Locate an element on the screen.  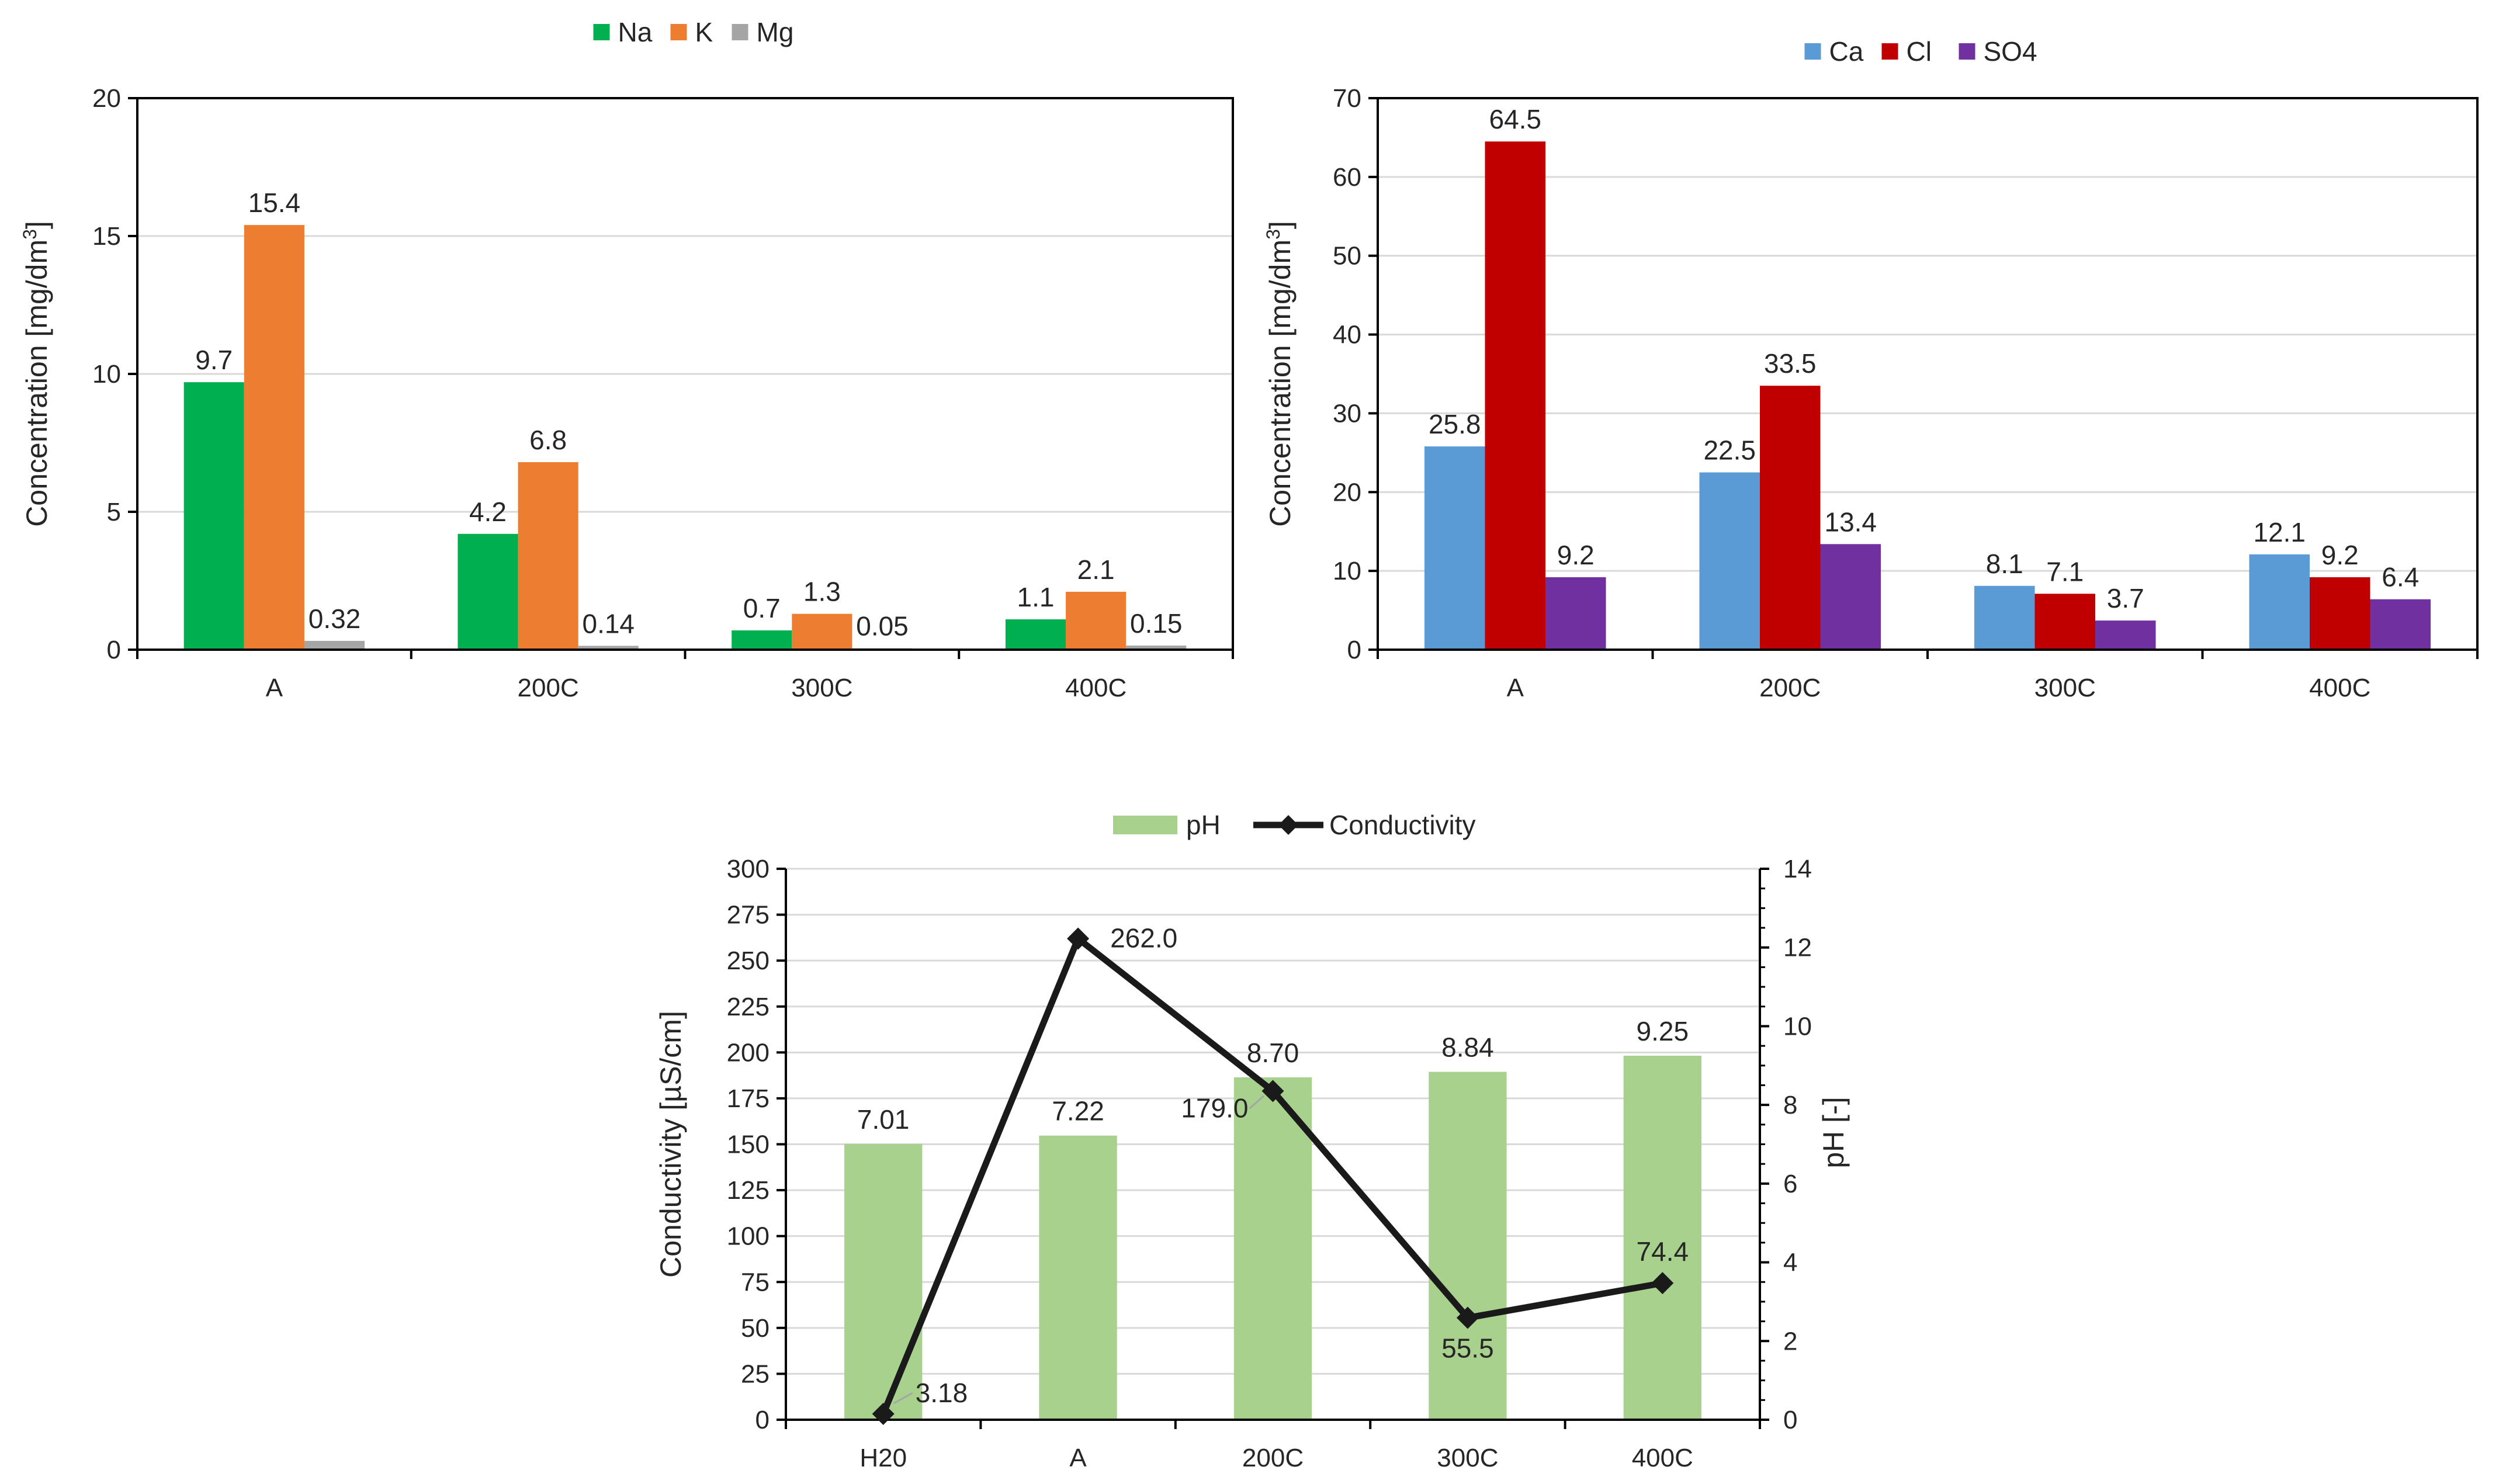
y-right-tick-label: 0 is located at coordinates (1790, 1420).